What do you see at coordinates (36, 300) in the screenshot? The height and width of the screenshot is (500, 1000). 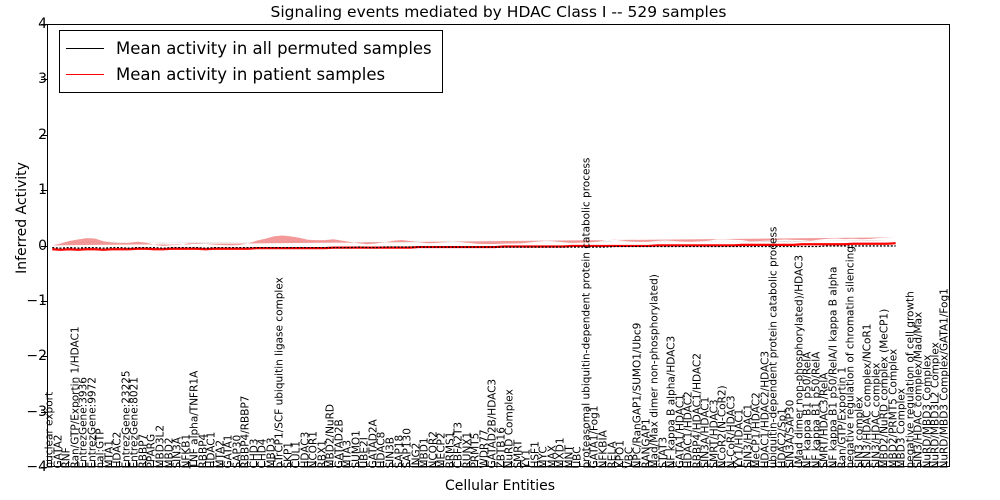 I see `y-tick-label: −1` at bounding box center [36, 300].